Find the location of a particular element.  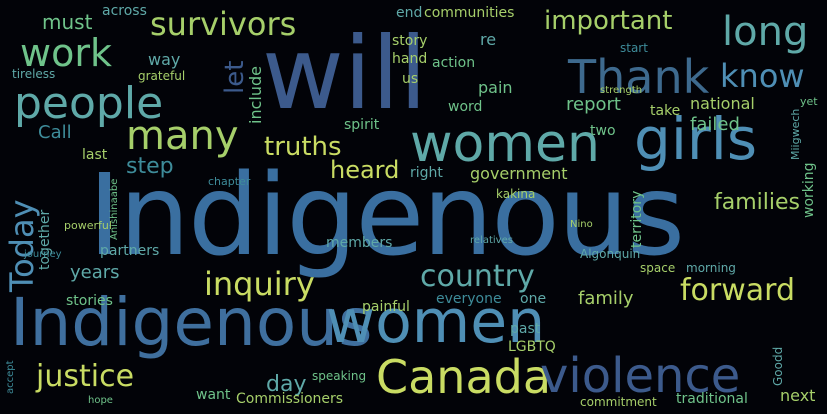

word-inquiry: inquiry is located at coordinates (259, 284).